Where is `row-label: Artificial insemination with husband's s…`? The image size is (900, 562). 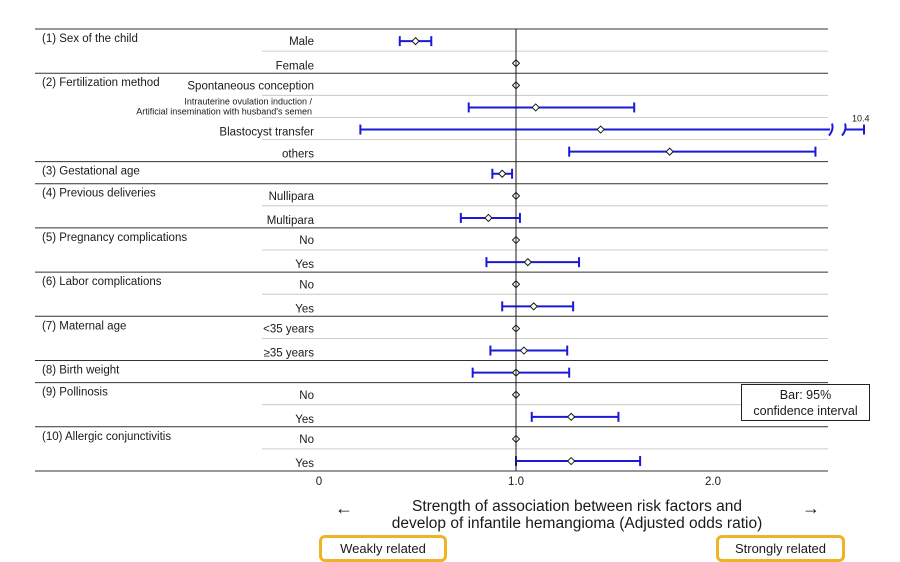 row-label: Artificial insemination with husband's s… is located at coordinates (224, 111).